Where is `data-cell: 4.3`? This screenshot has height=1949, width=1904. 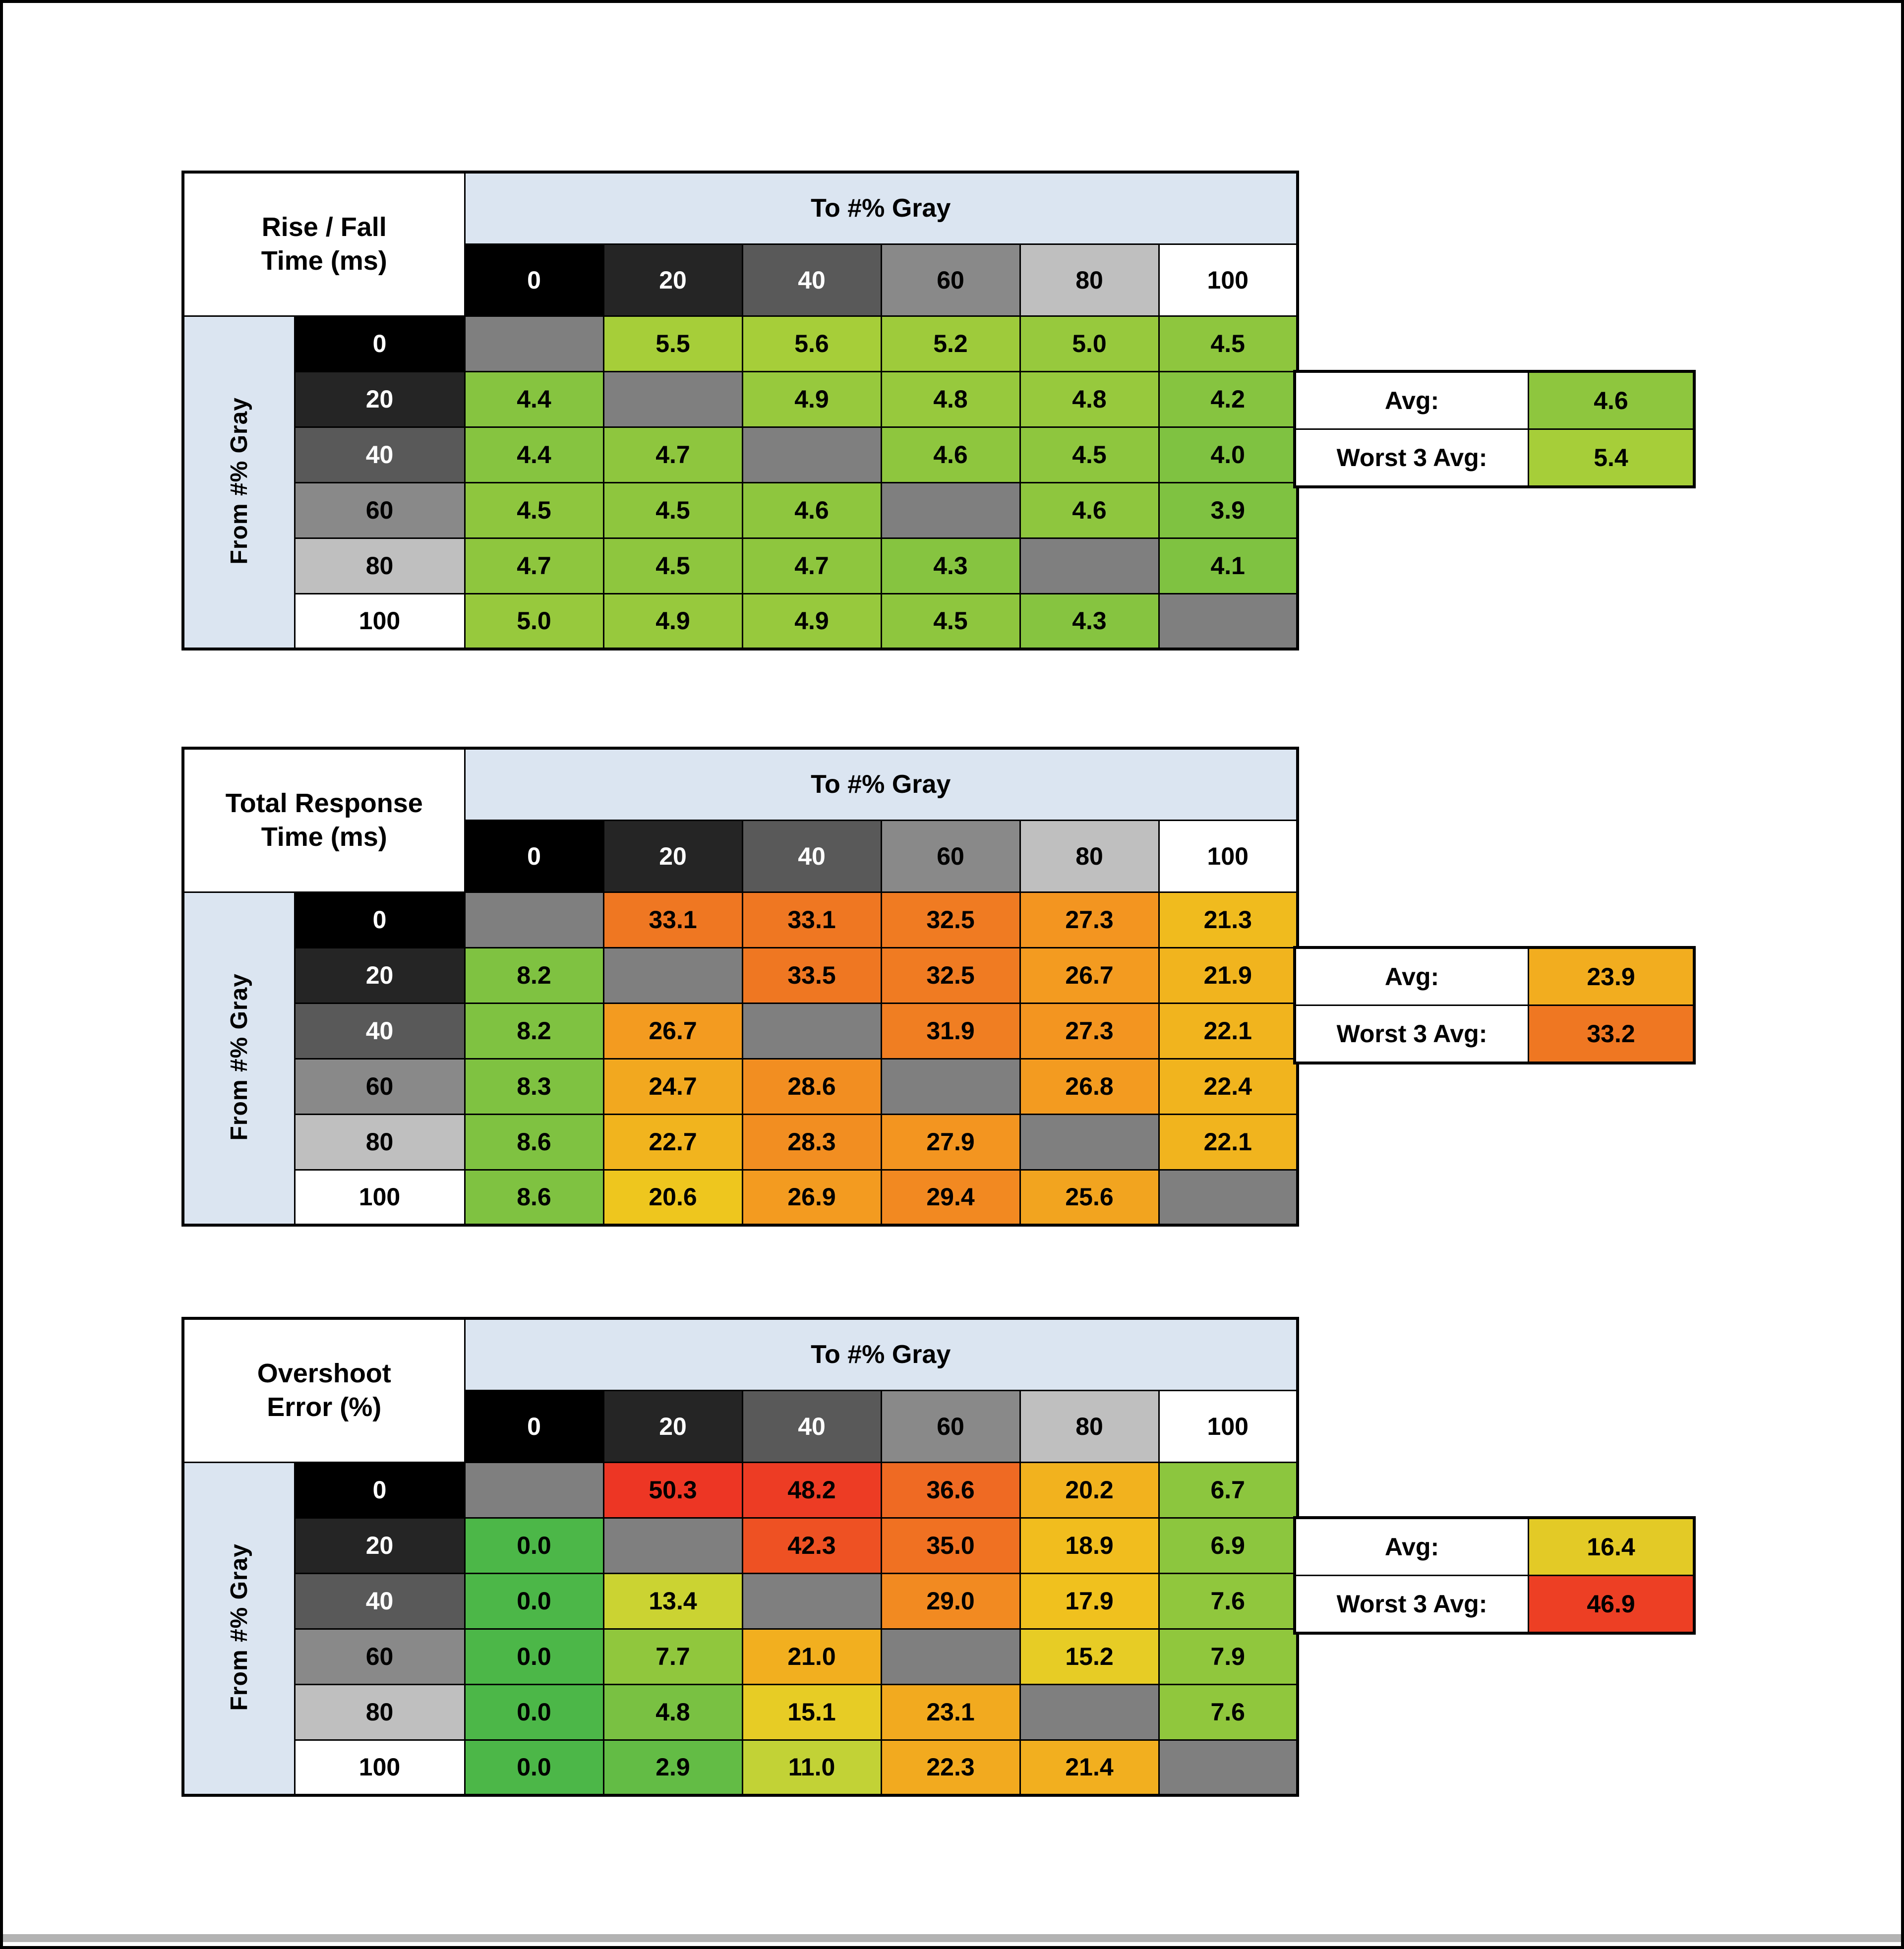
data-cell: 4.3 is located at coordinates (950, 565).